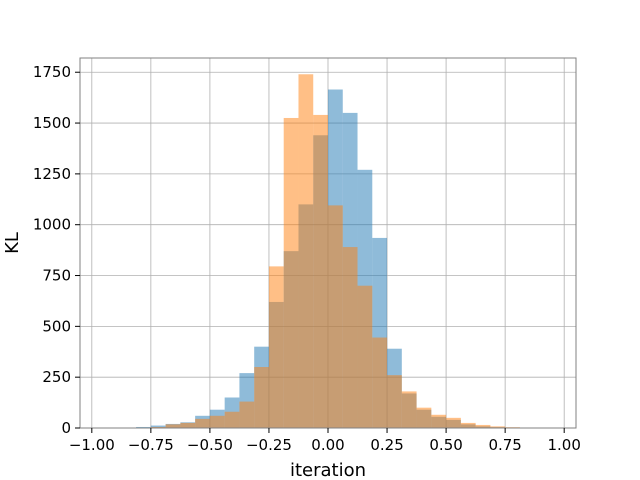 The height and width of the screenshot is (480, 640). What do you see at coordinates (327, 445) in the screenshot?
I see `x-tick-label: 0.00` at bounding box center [327, 445].